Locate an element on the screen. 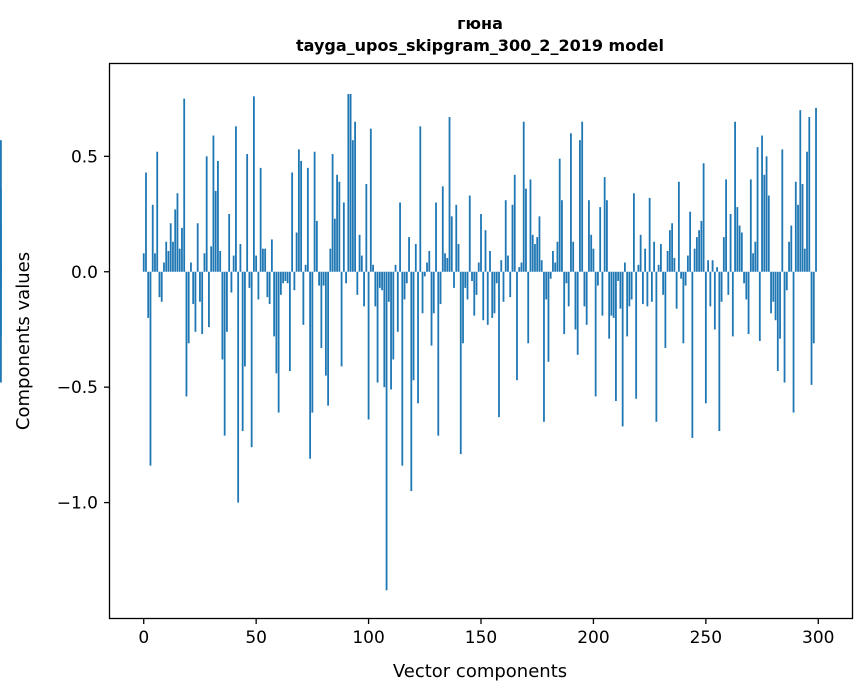 The width and height of the screenshot is (867, 696). chart-title: гюна is located at coordinates (480, 23).